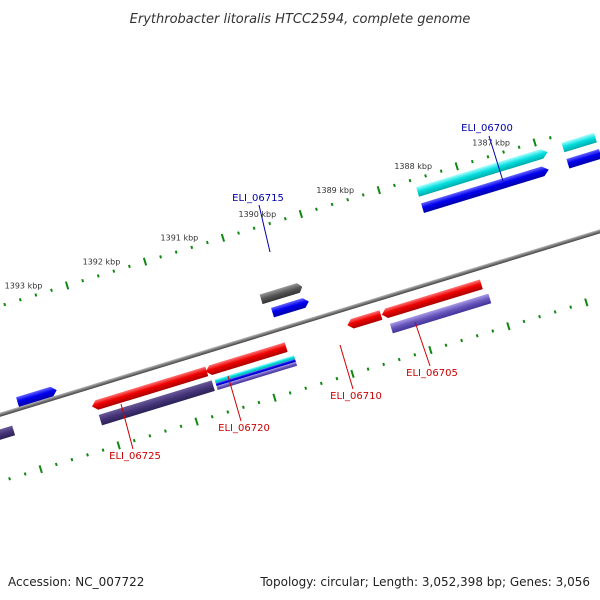 The width and height of the screenshot is (600, 600). Describe the element at coordinates (76, 582) in the screenshot. I see `accession-text: Accession: NC_007722` at that location.